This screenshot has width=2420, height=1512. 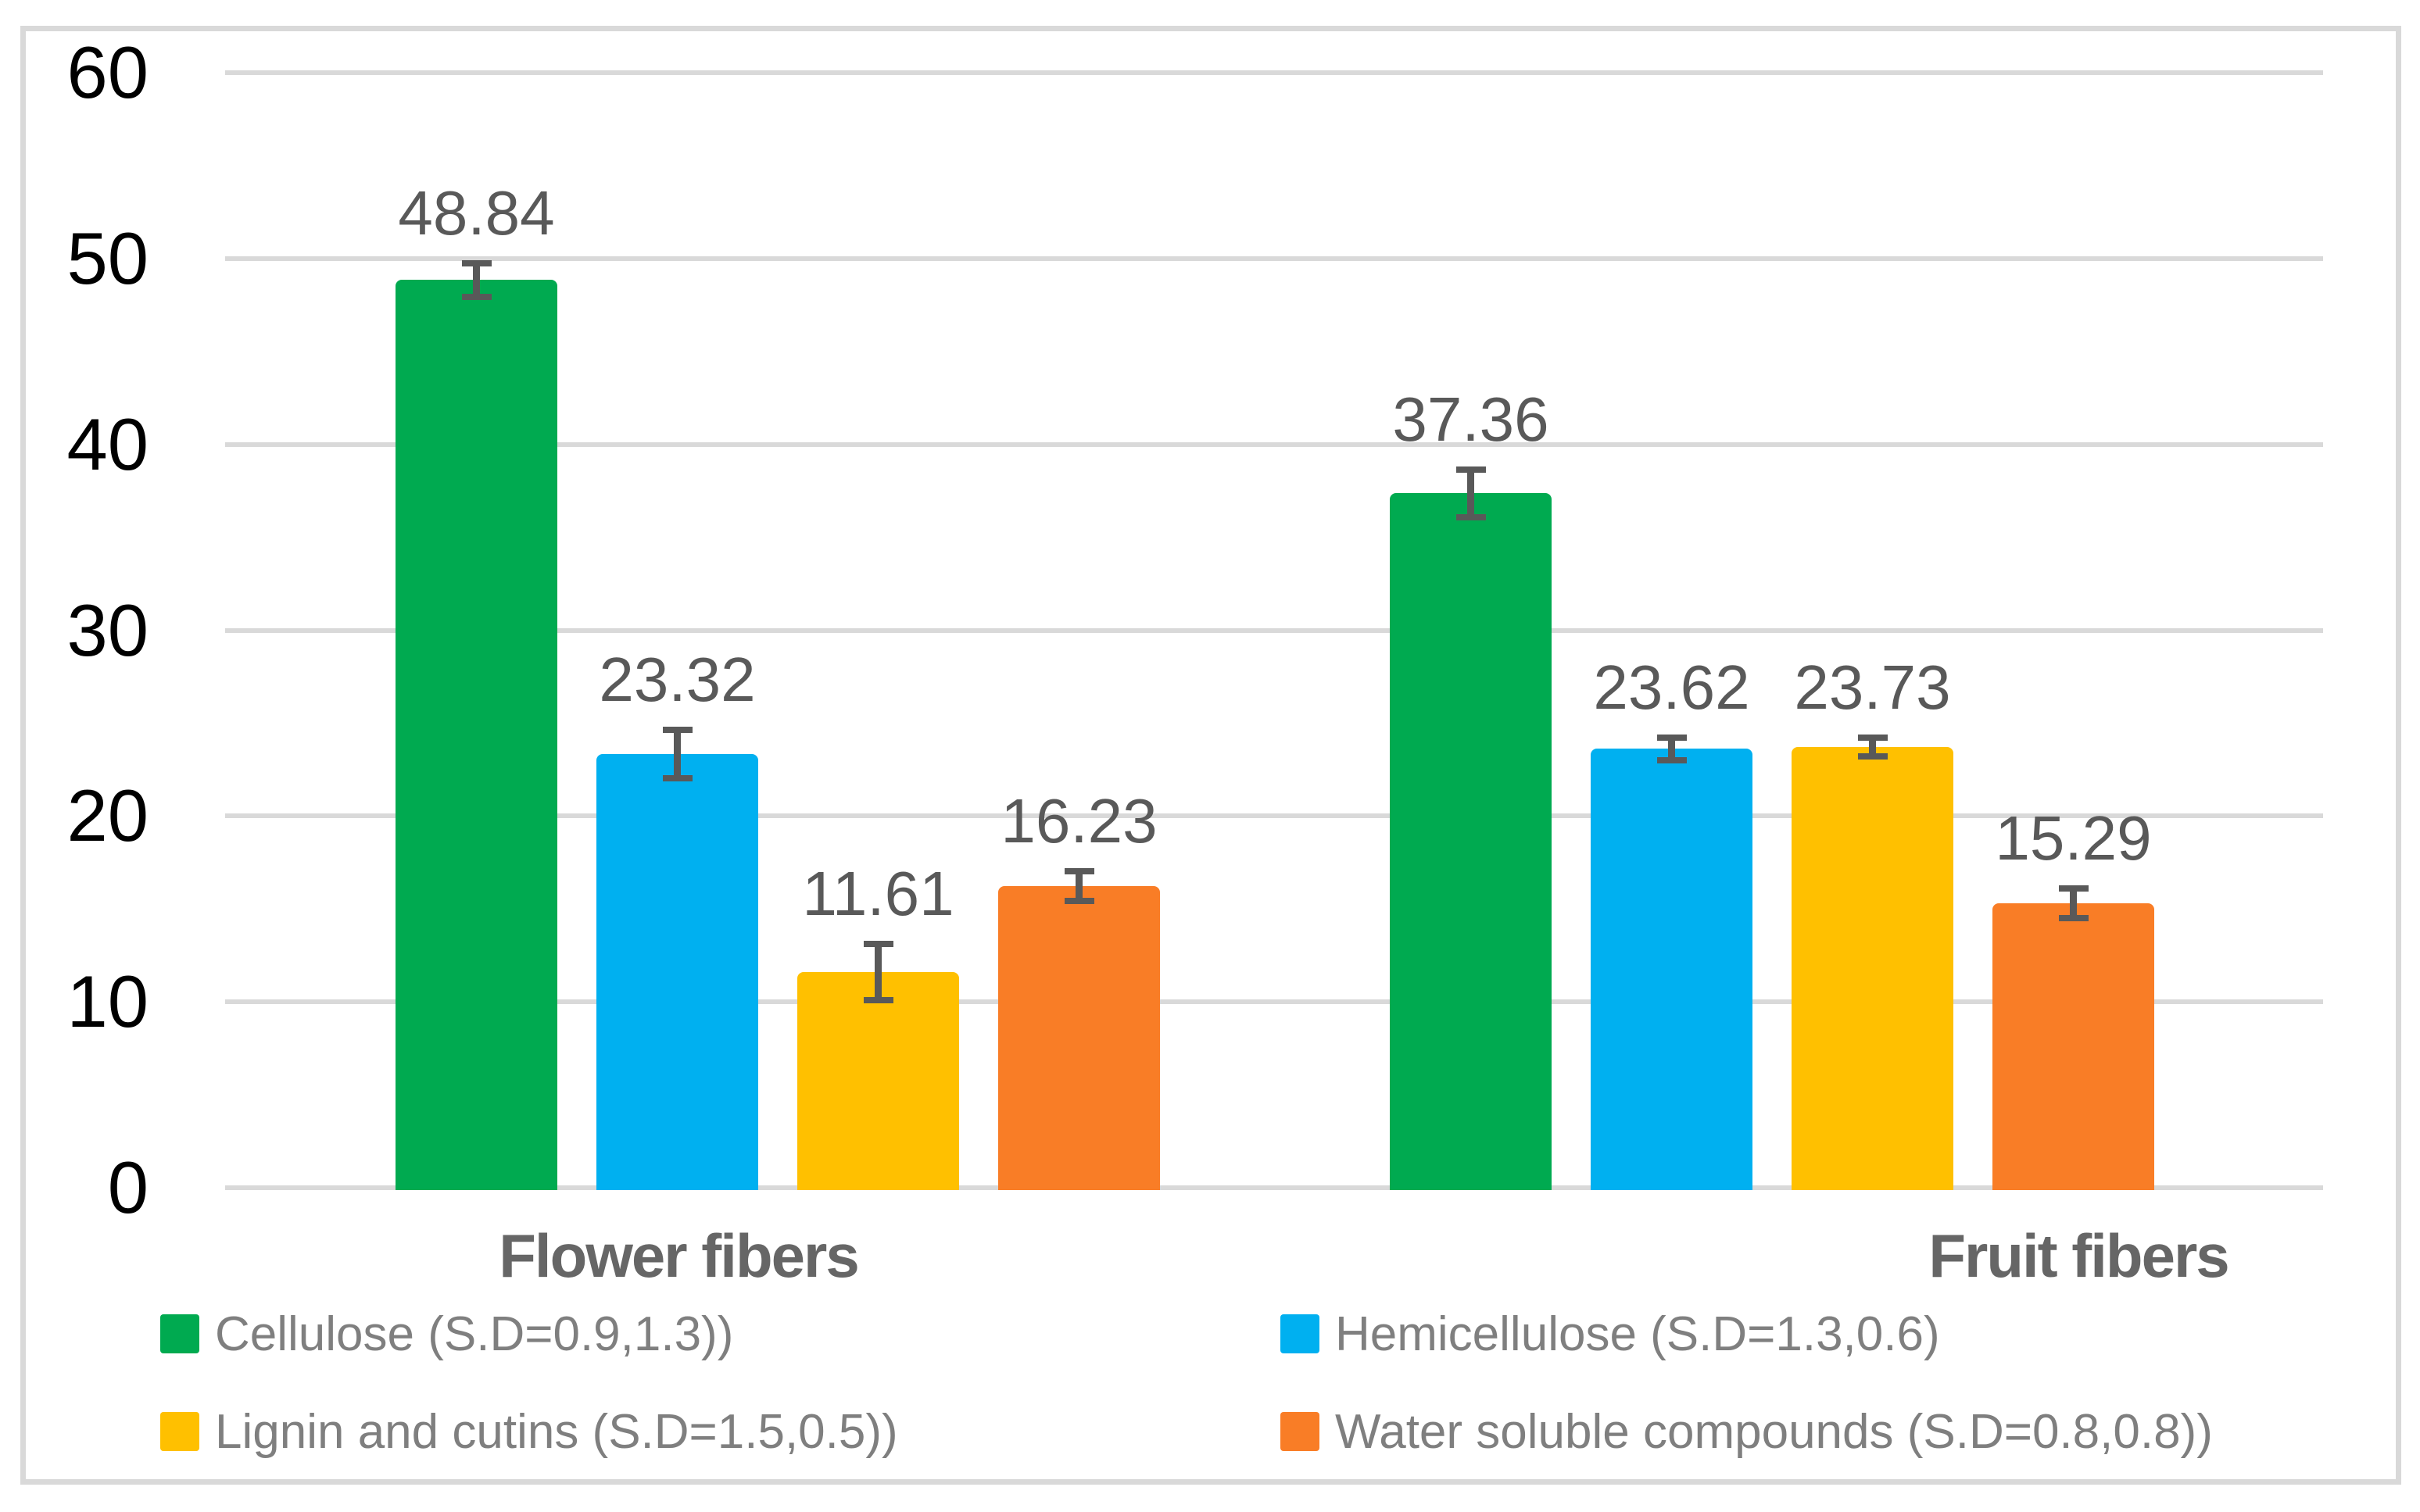 What do you see at coordinates (477, 735) in the screenshot?
I see `bar-cellulose-flower-fibers` at bounding box center [477, 735].